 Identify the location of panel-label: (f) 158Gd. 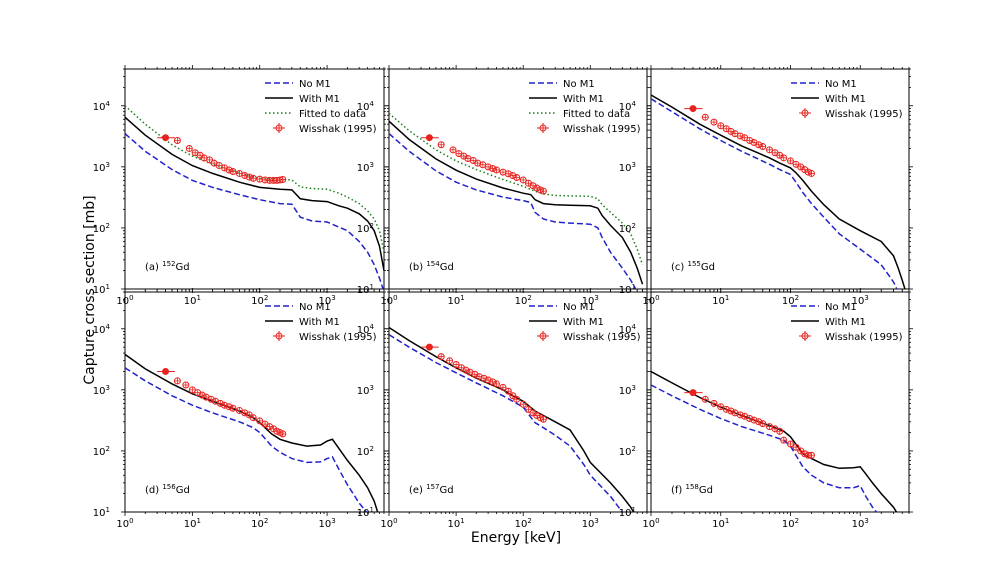
(692, 489).